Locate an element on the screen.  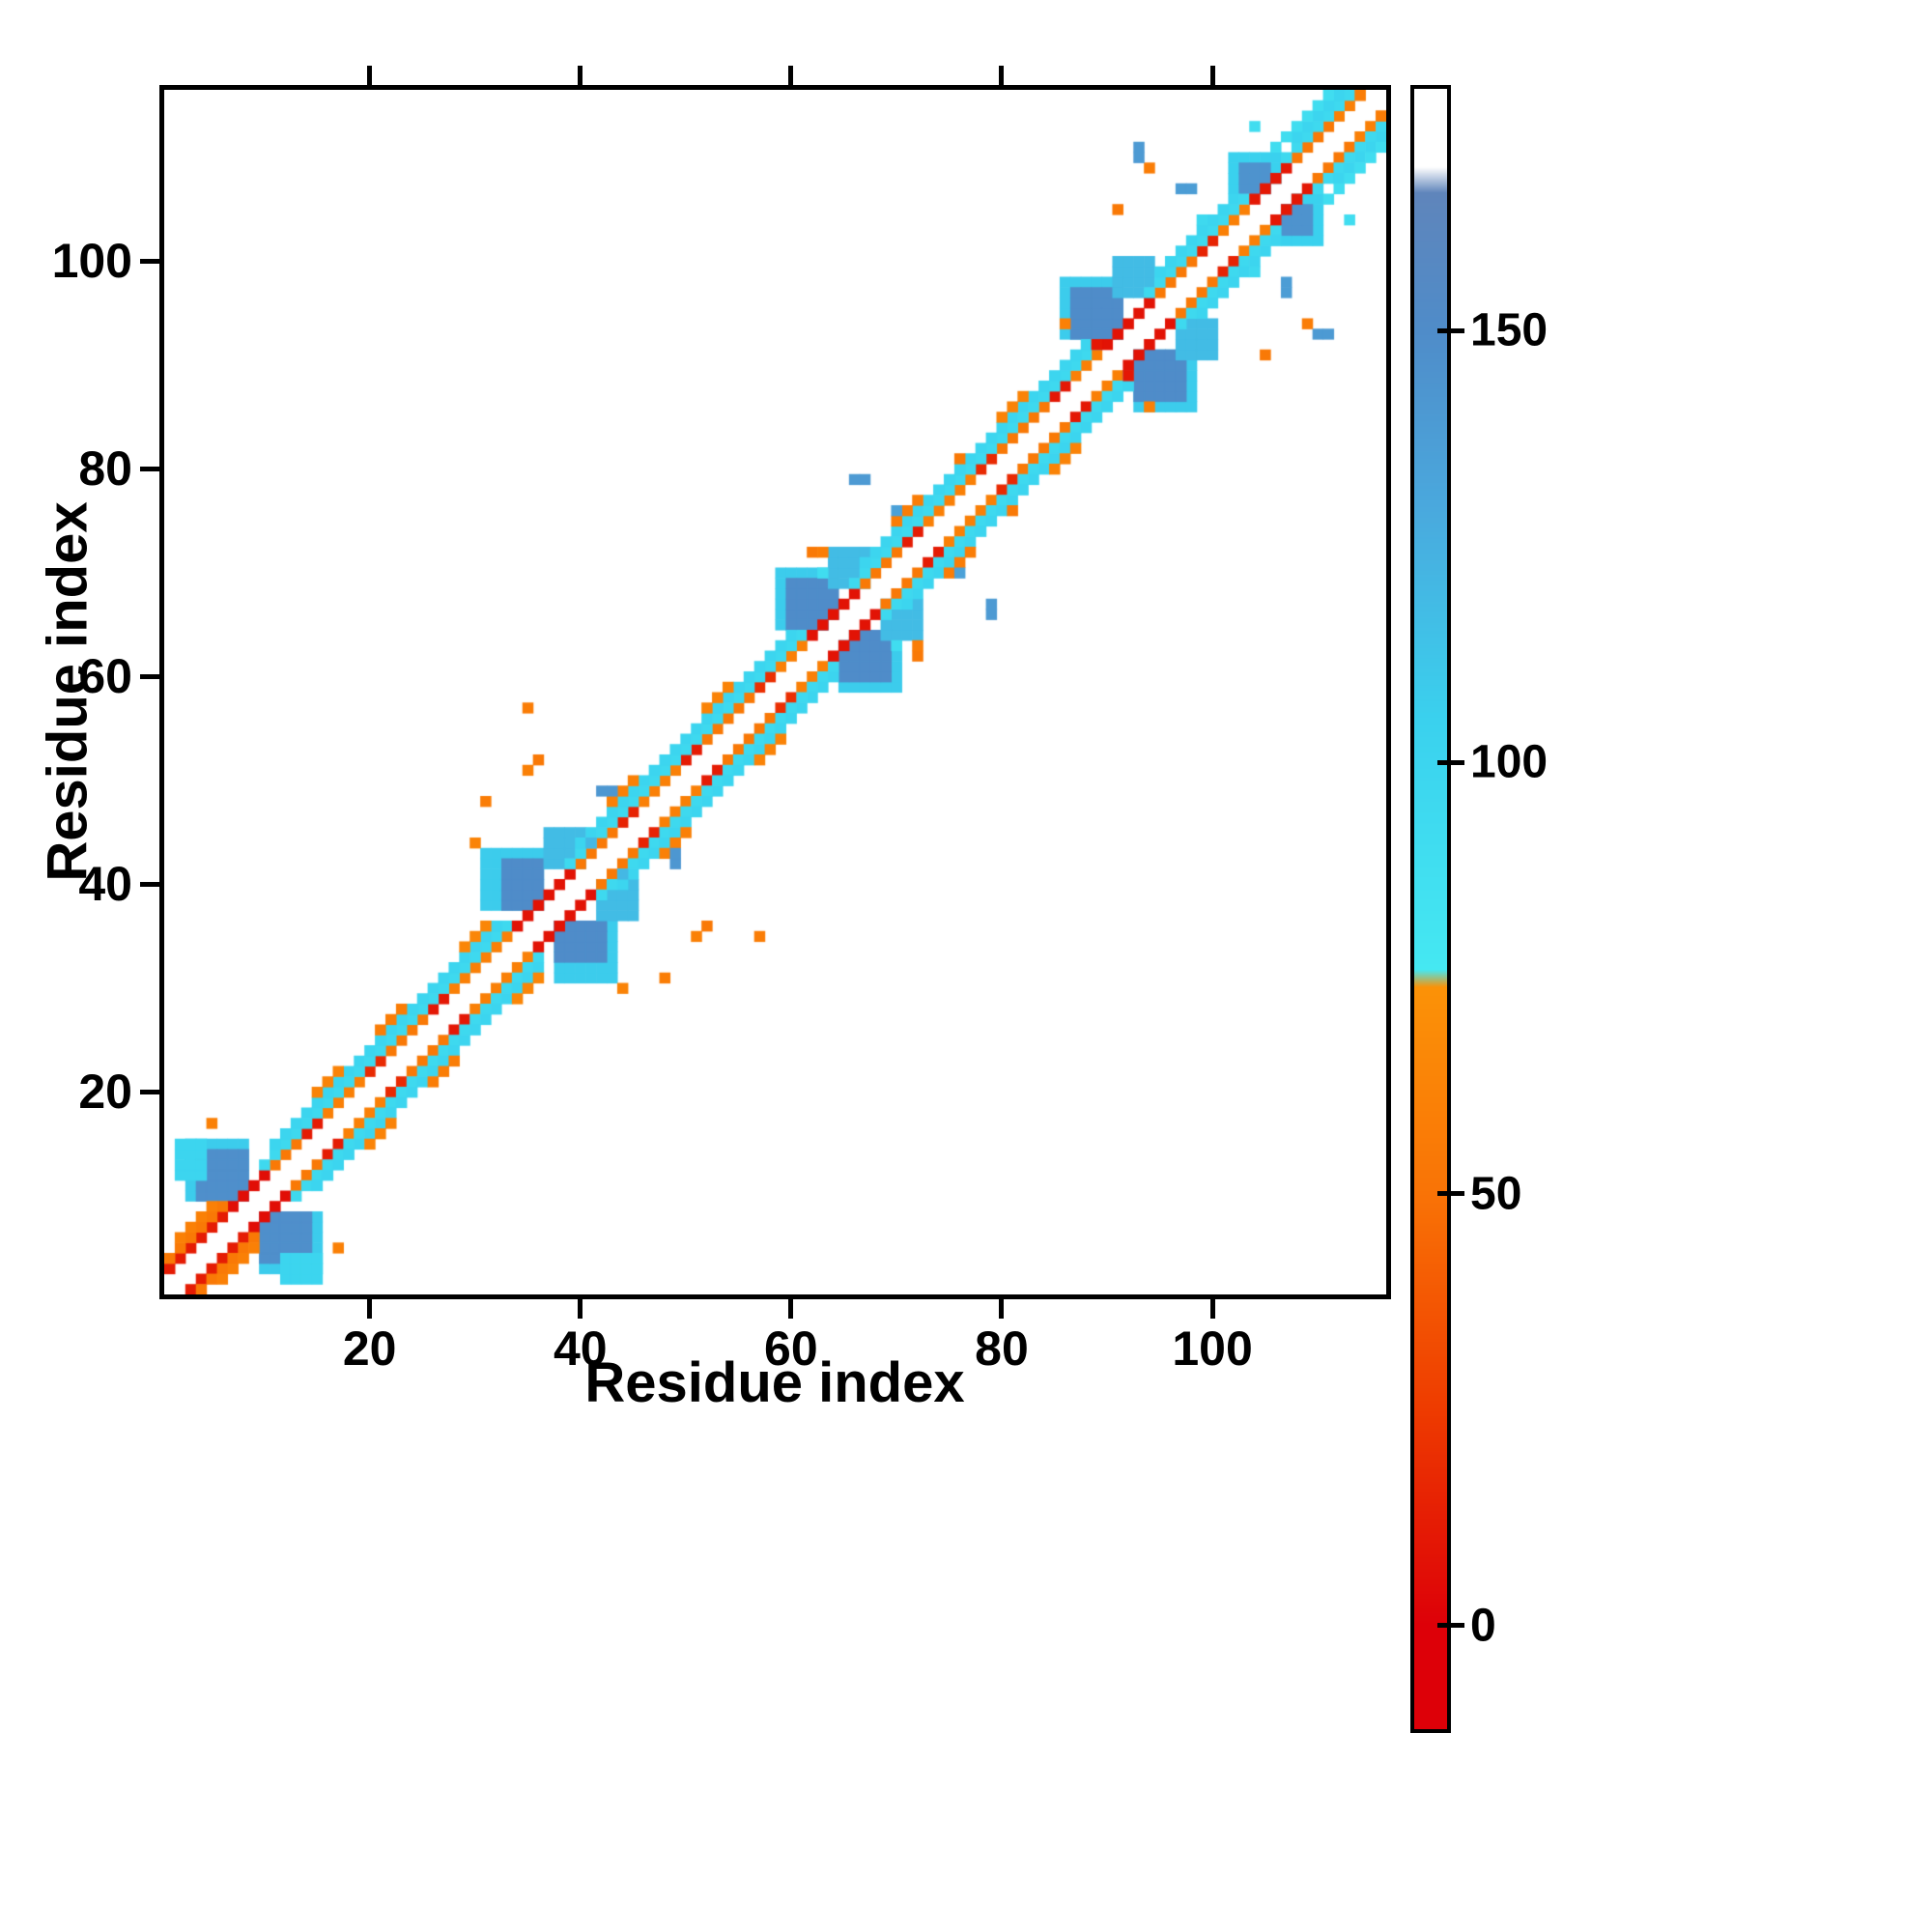
x-tick-label: 20 is located at coordinates (369, 1348).